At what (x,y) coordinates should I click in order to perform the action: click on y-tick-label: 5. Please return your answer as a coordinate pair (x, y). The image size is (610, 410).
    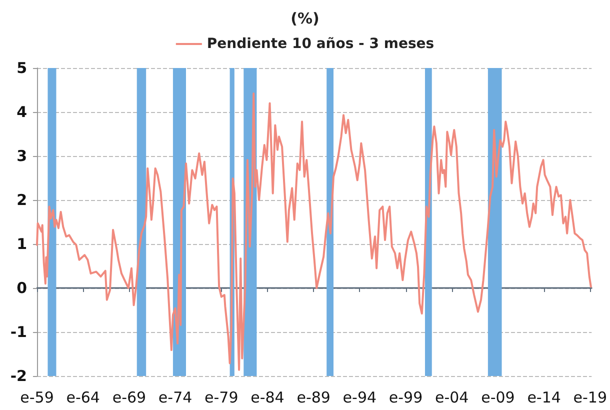
    Looking at the image, I should click on (21, 68).